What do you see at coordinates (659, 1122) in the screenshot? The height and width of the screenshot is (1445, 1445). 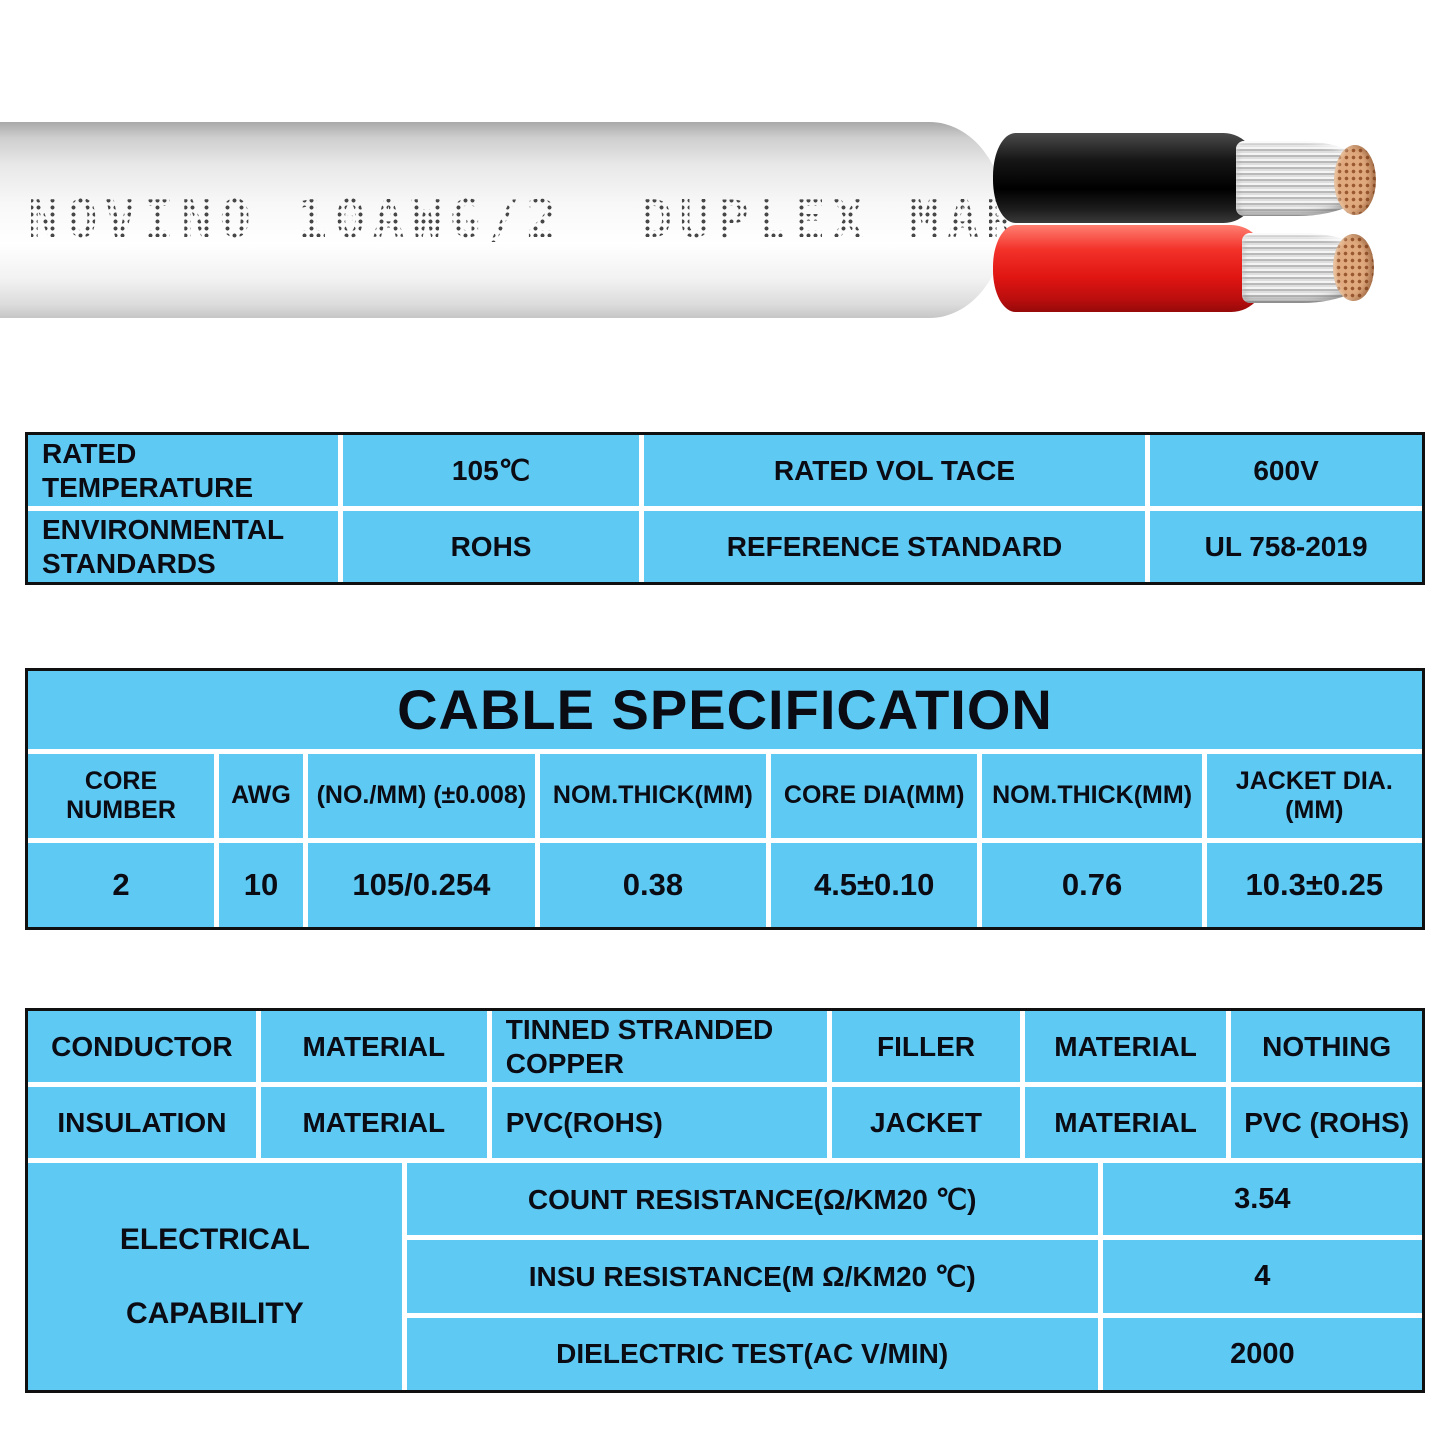 I see `insulation-material-value: PVC(ROHS)` at bounding box center [659, 1122].